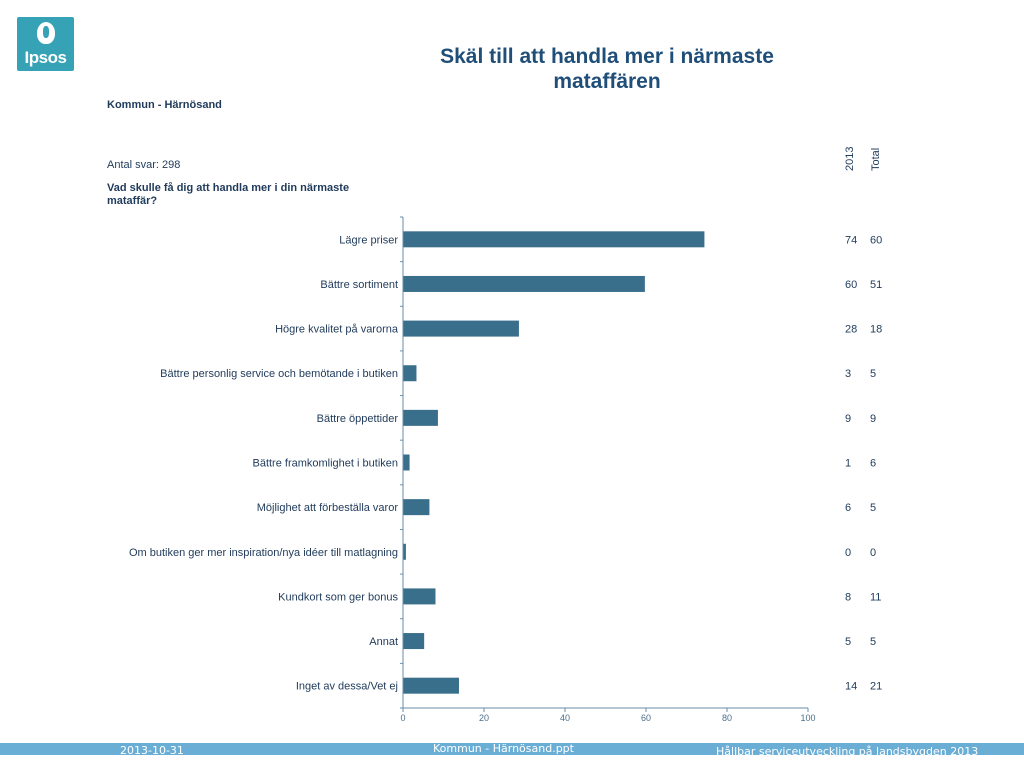 The height and width of the screenshot is (768, 1024). I want to click on x-tick-label: 40, so click(565, 718).